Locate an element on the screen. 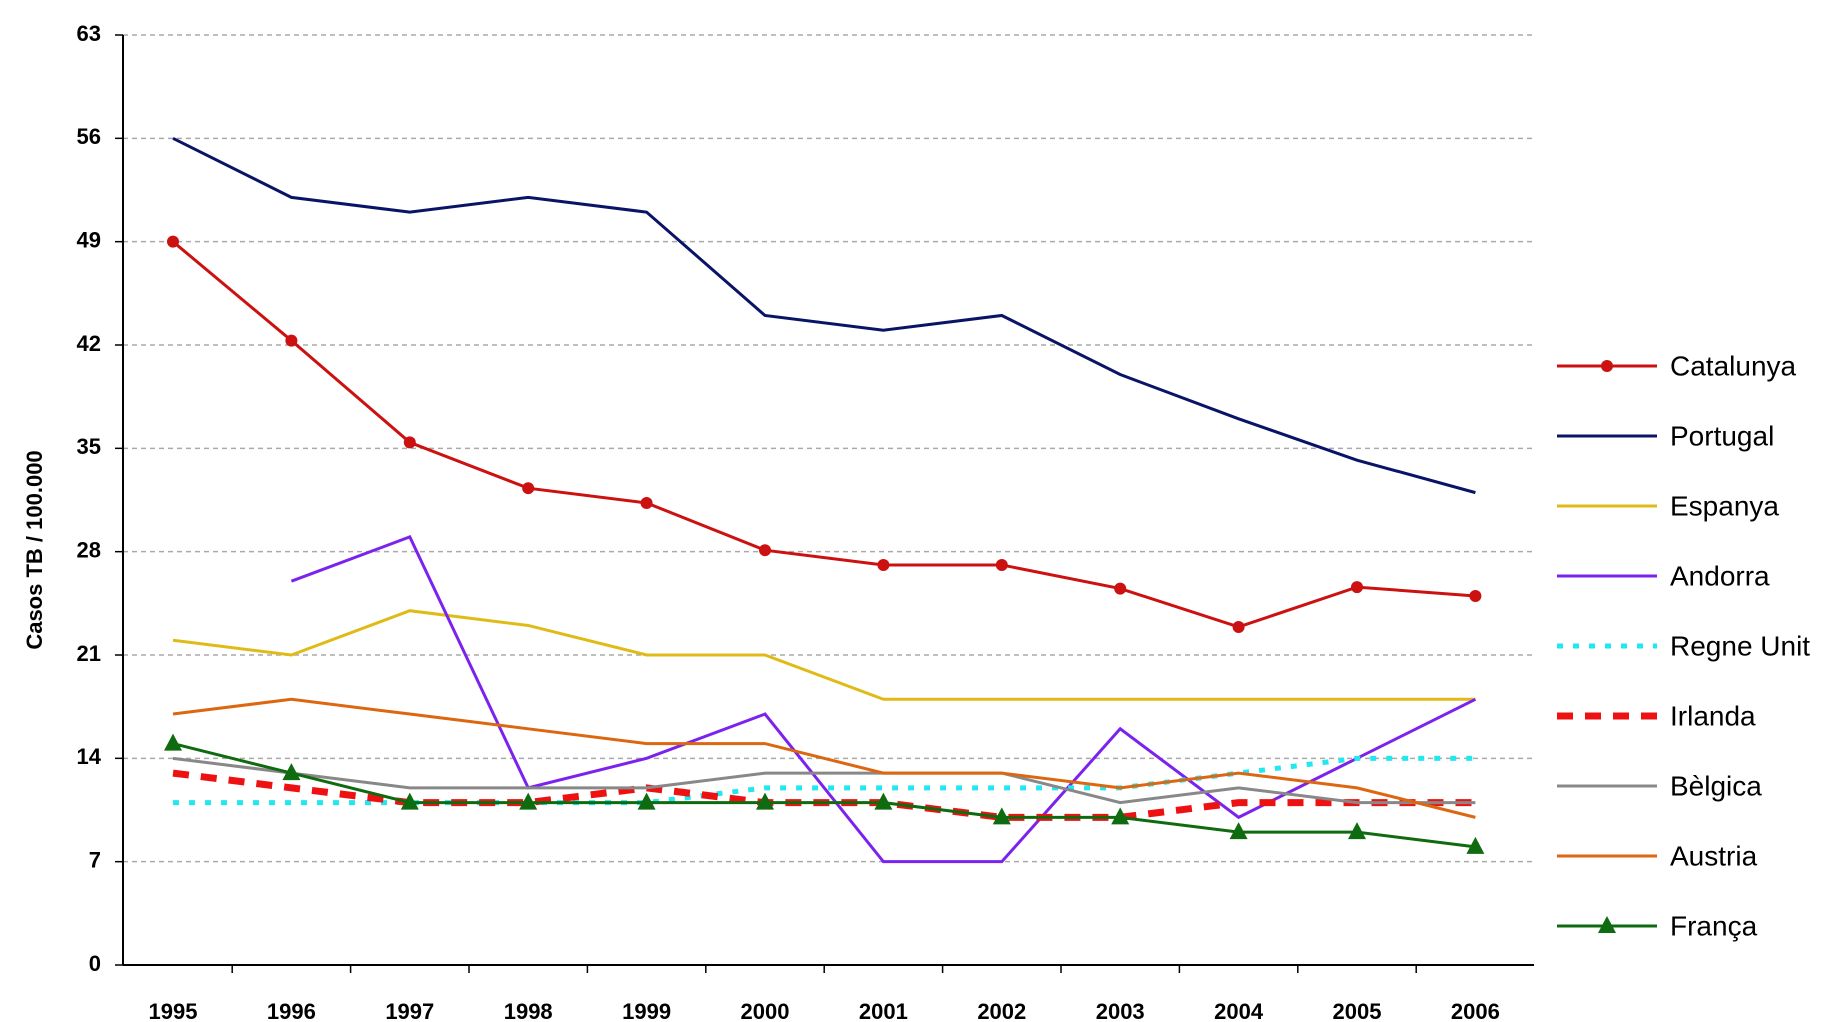 The width and height of the screenshot is (1841, 1022). legend-label: Catalunya is located at coordinates (1733, 365).